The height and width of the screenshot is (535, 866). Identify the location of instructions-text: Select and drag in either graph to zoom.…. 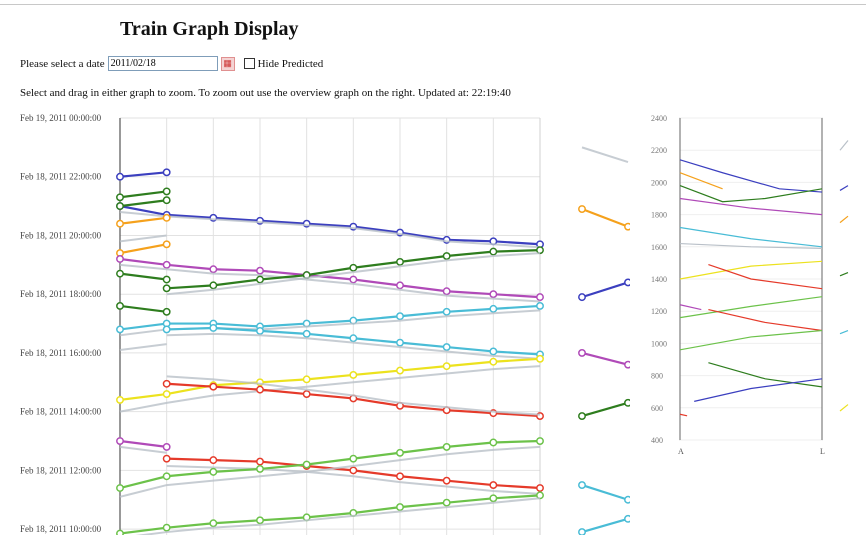
(265, 93).